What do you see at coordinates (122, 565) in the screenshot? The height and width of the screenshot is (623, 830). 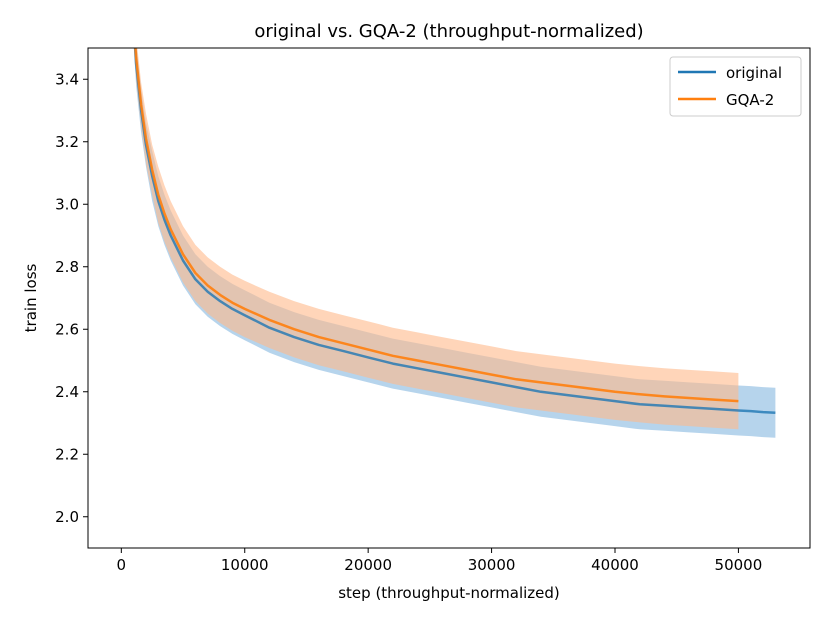 I see `x-tick-label: 0` at bounding box center [122, 565].